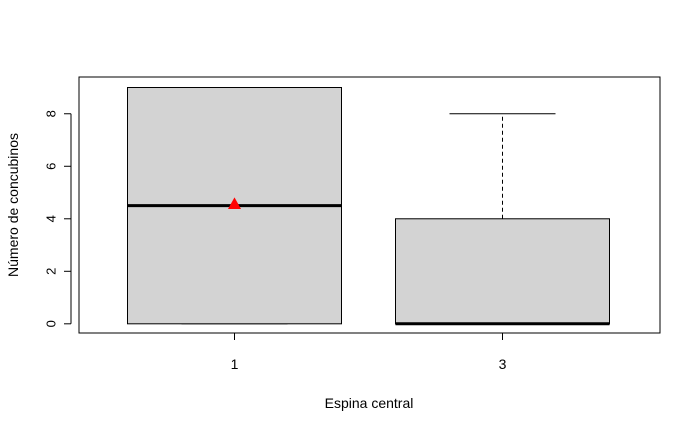 The width and height of the screenshot is (700, 432). Describe the element at coordinates (50, 271) in the screenshot. I see `y-tick-label: 2` at that location.